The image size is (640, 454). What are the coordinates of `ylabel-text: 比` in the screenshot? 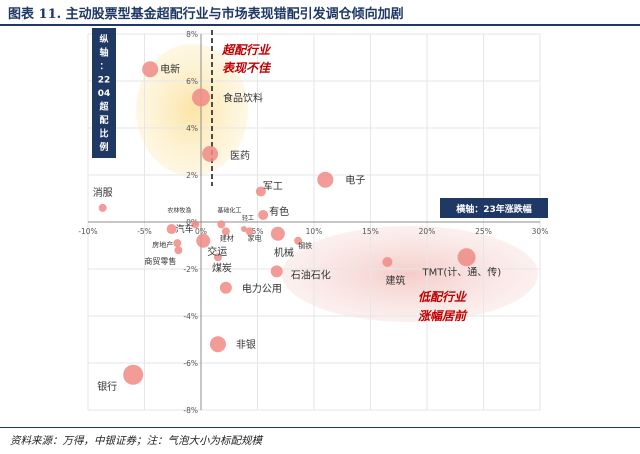 It's located at (103, 134).